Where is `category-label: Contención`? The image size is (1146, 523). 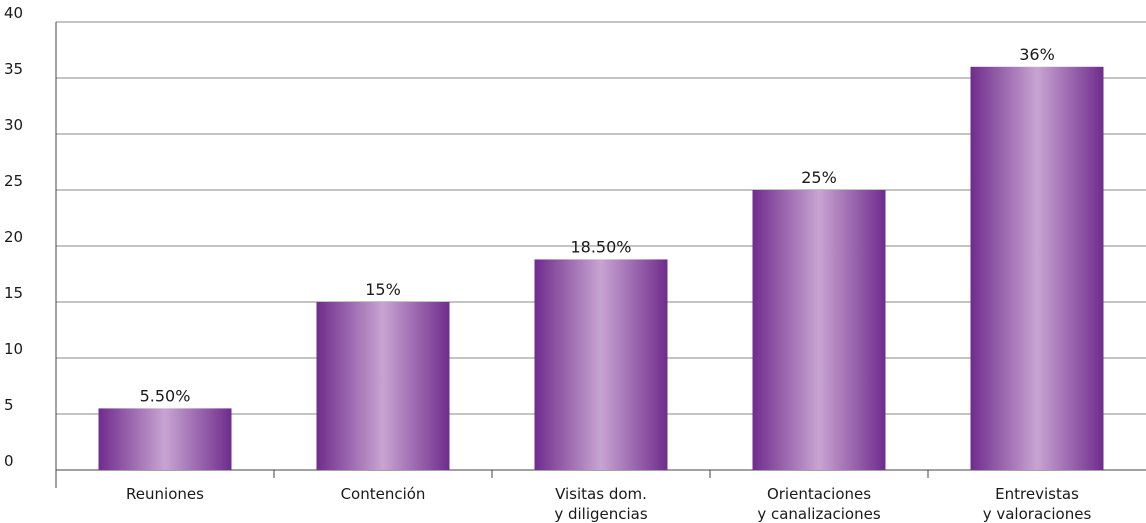 category-label: Contención is located at coordinates (383, 494).